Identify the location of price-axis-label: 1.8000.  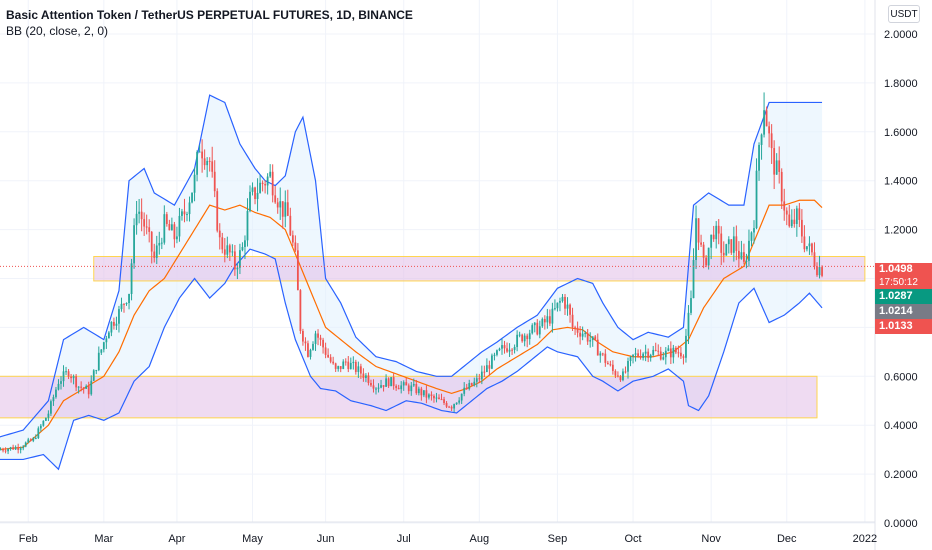
(901, 84).